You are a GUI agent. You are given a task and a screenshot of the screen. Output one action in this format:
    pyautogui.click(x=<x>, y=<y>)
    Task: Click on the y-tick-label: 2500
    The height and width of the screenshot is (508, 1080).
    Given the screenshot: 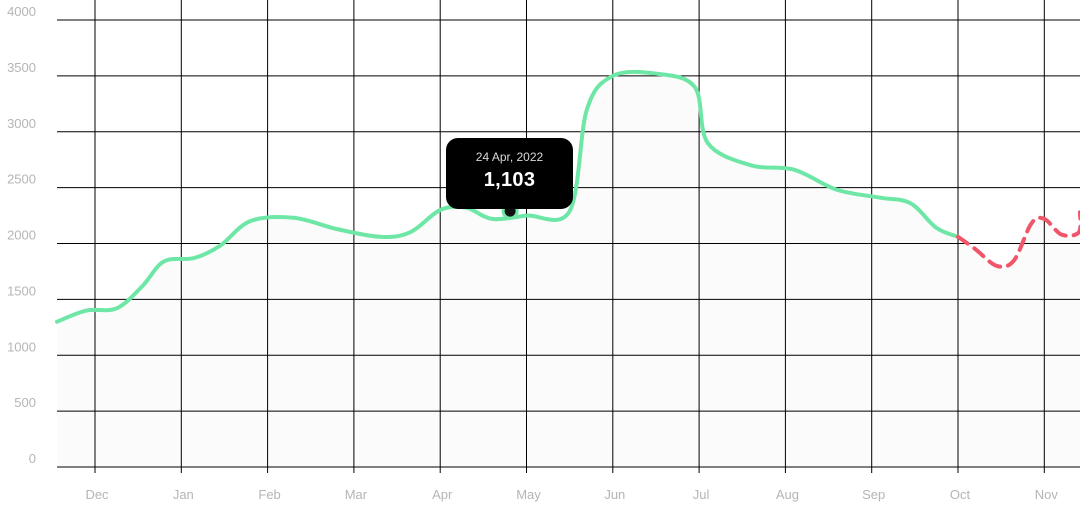 What is the action you would take?
    pyautogui.click(x=21, y=179)
    